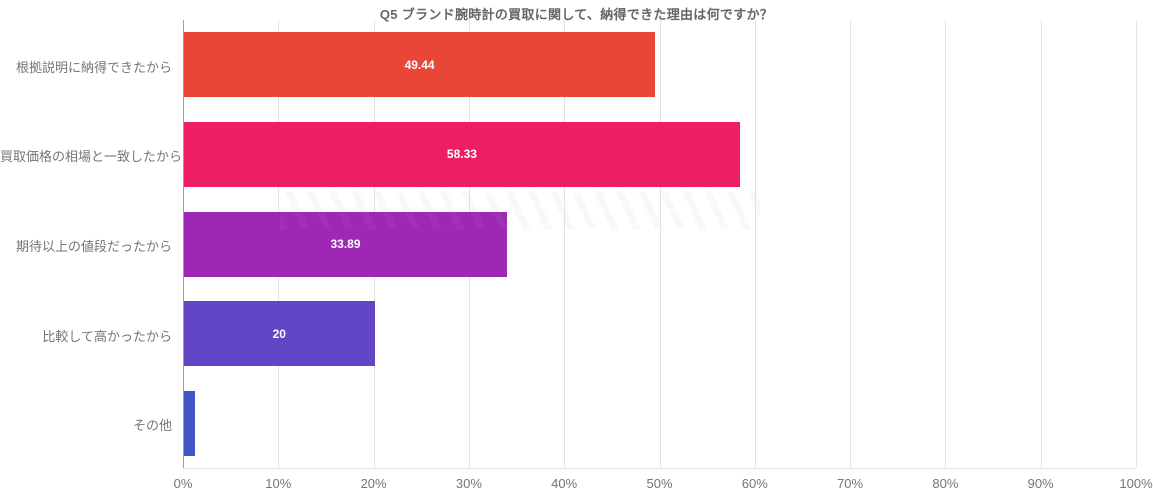 This screenshot has width=1153, height=500. I want to click on bar-4: 20, so click(279, 334).